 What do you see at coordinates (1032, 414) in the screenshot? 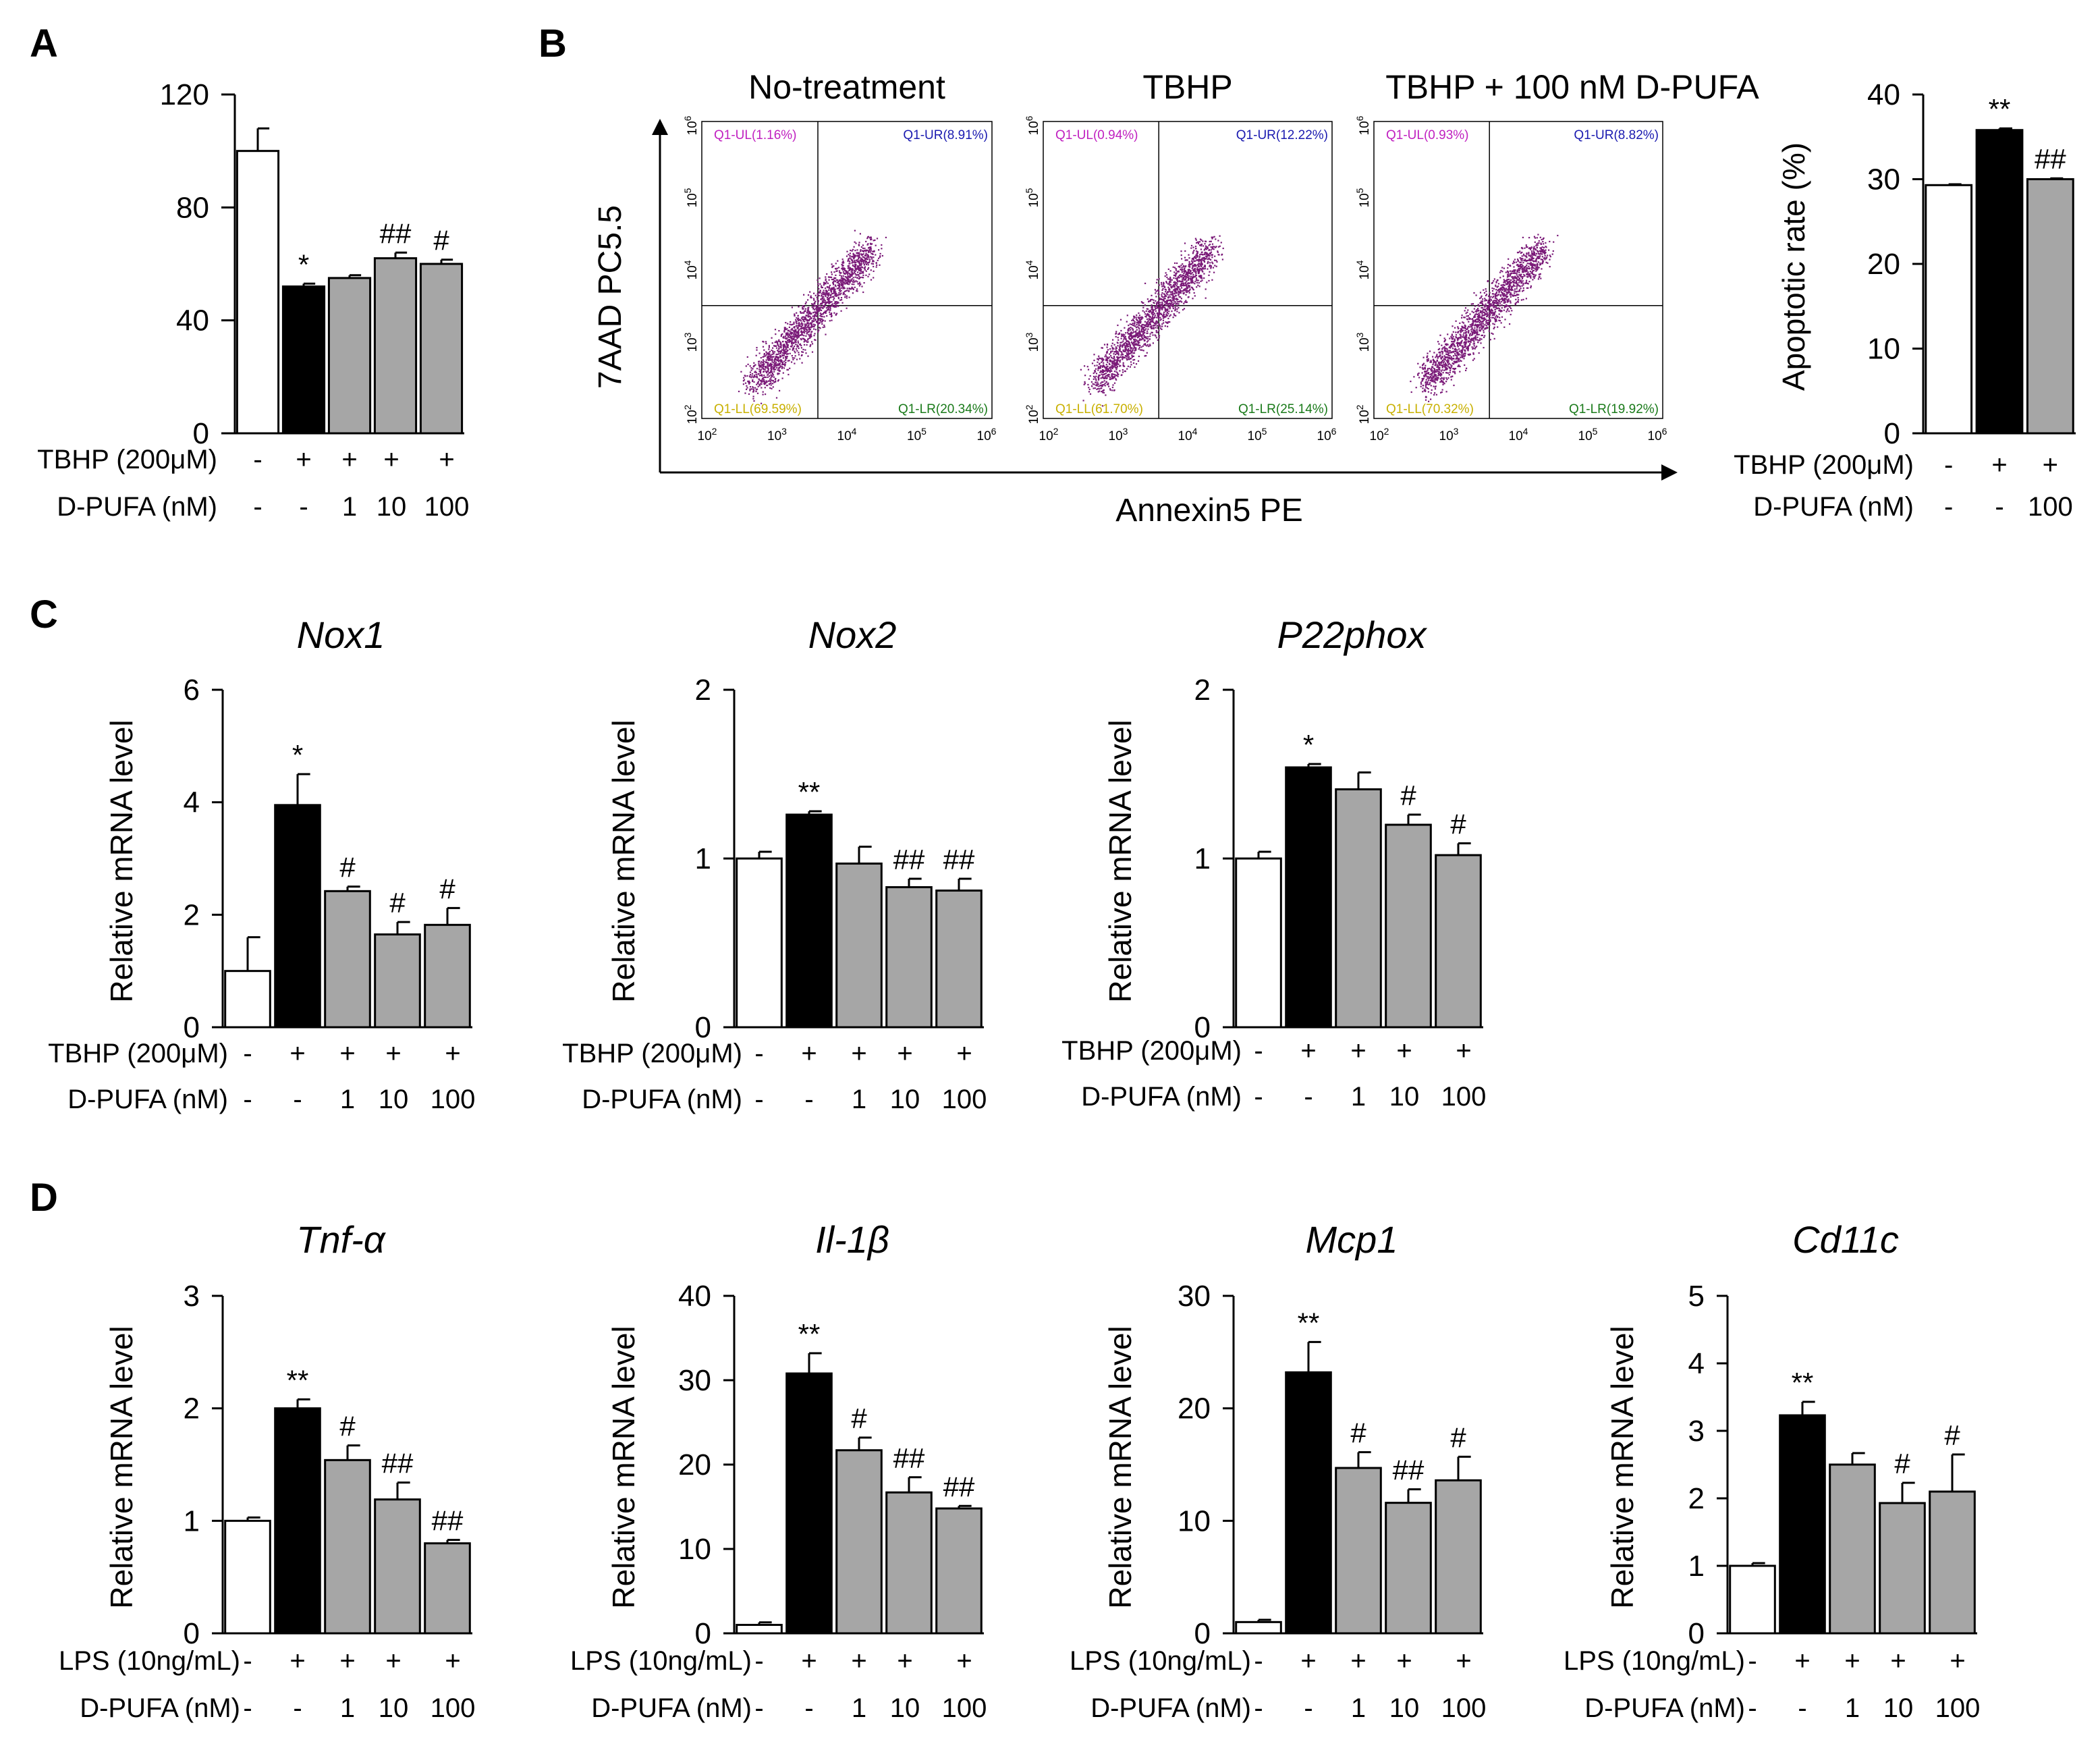
I see `flow-plot-2-ytick-label: 102` at bounding box center [1032, 414].